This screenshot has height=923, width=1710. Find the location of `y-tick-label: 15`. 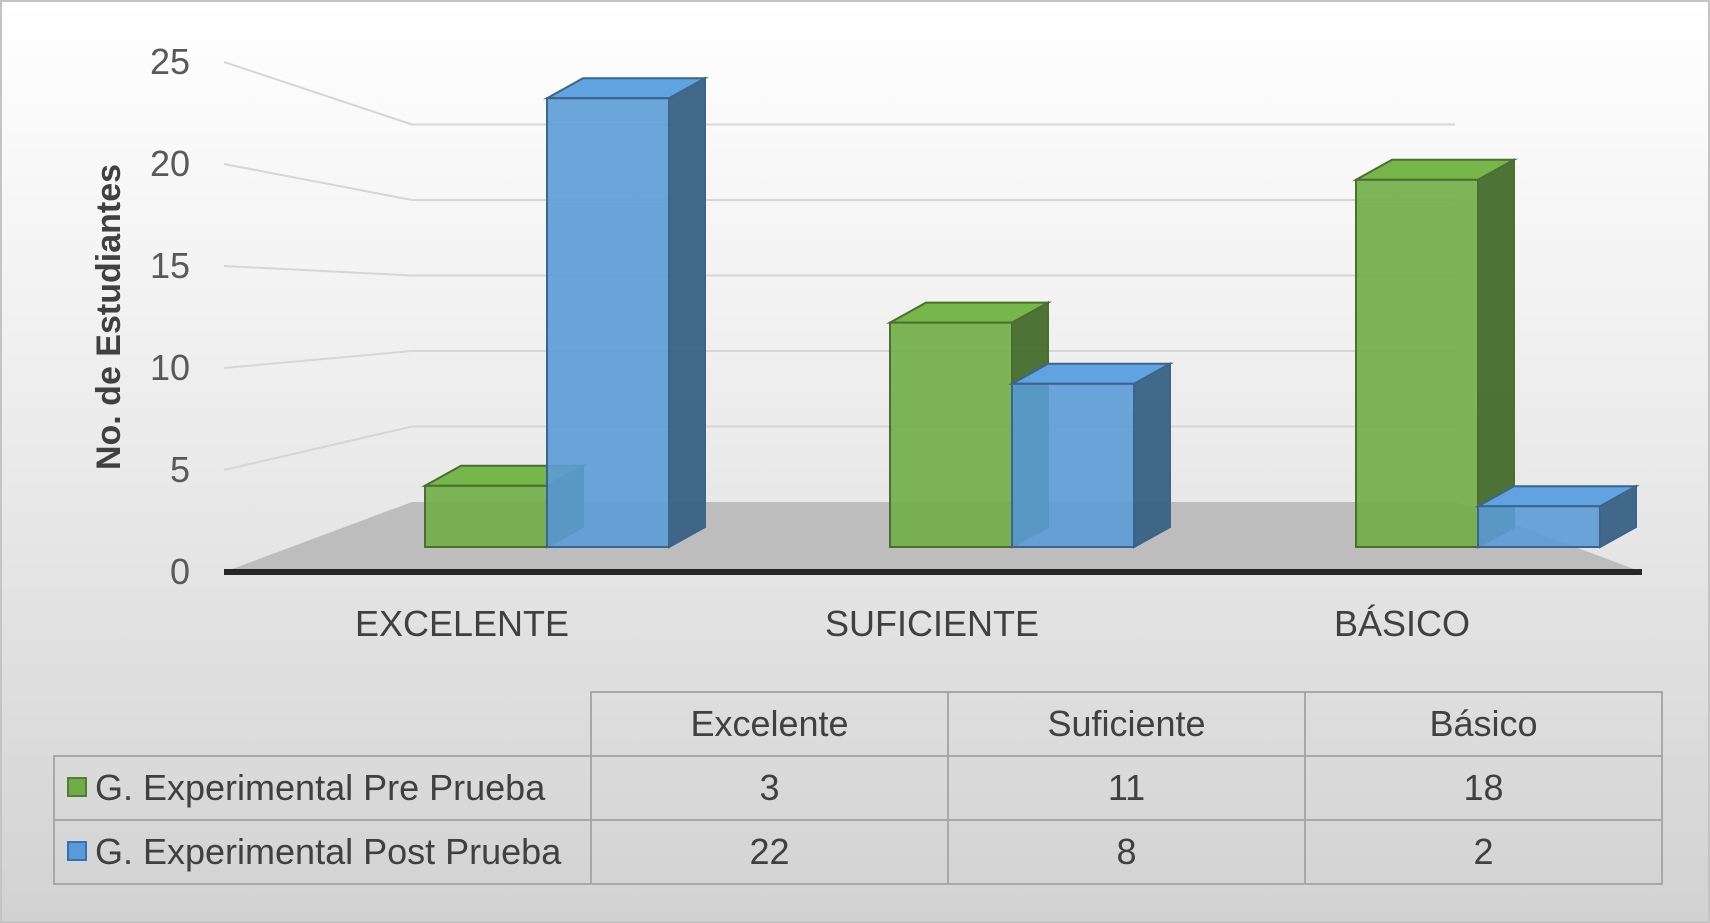

y-tick-label: 15 is located at coordinates (170, 265).